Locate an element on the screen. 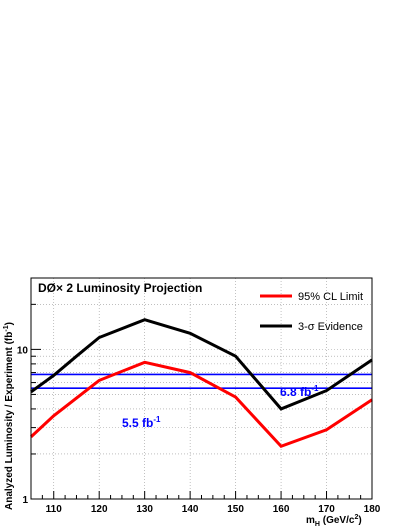 The height and width of the screenshot is (529, 409). legend: 95% CL Limit 3-σ Evidence is located at coordinates (311, 312).